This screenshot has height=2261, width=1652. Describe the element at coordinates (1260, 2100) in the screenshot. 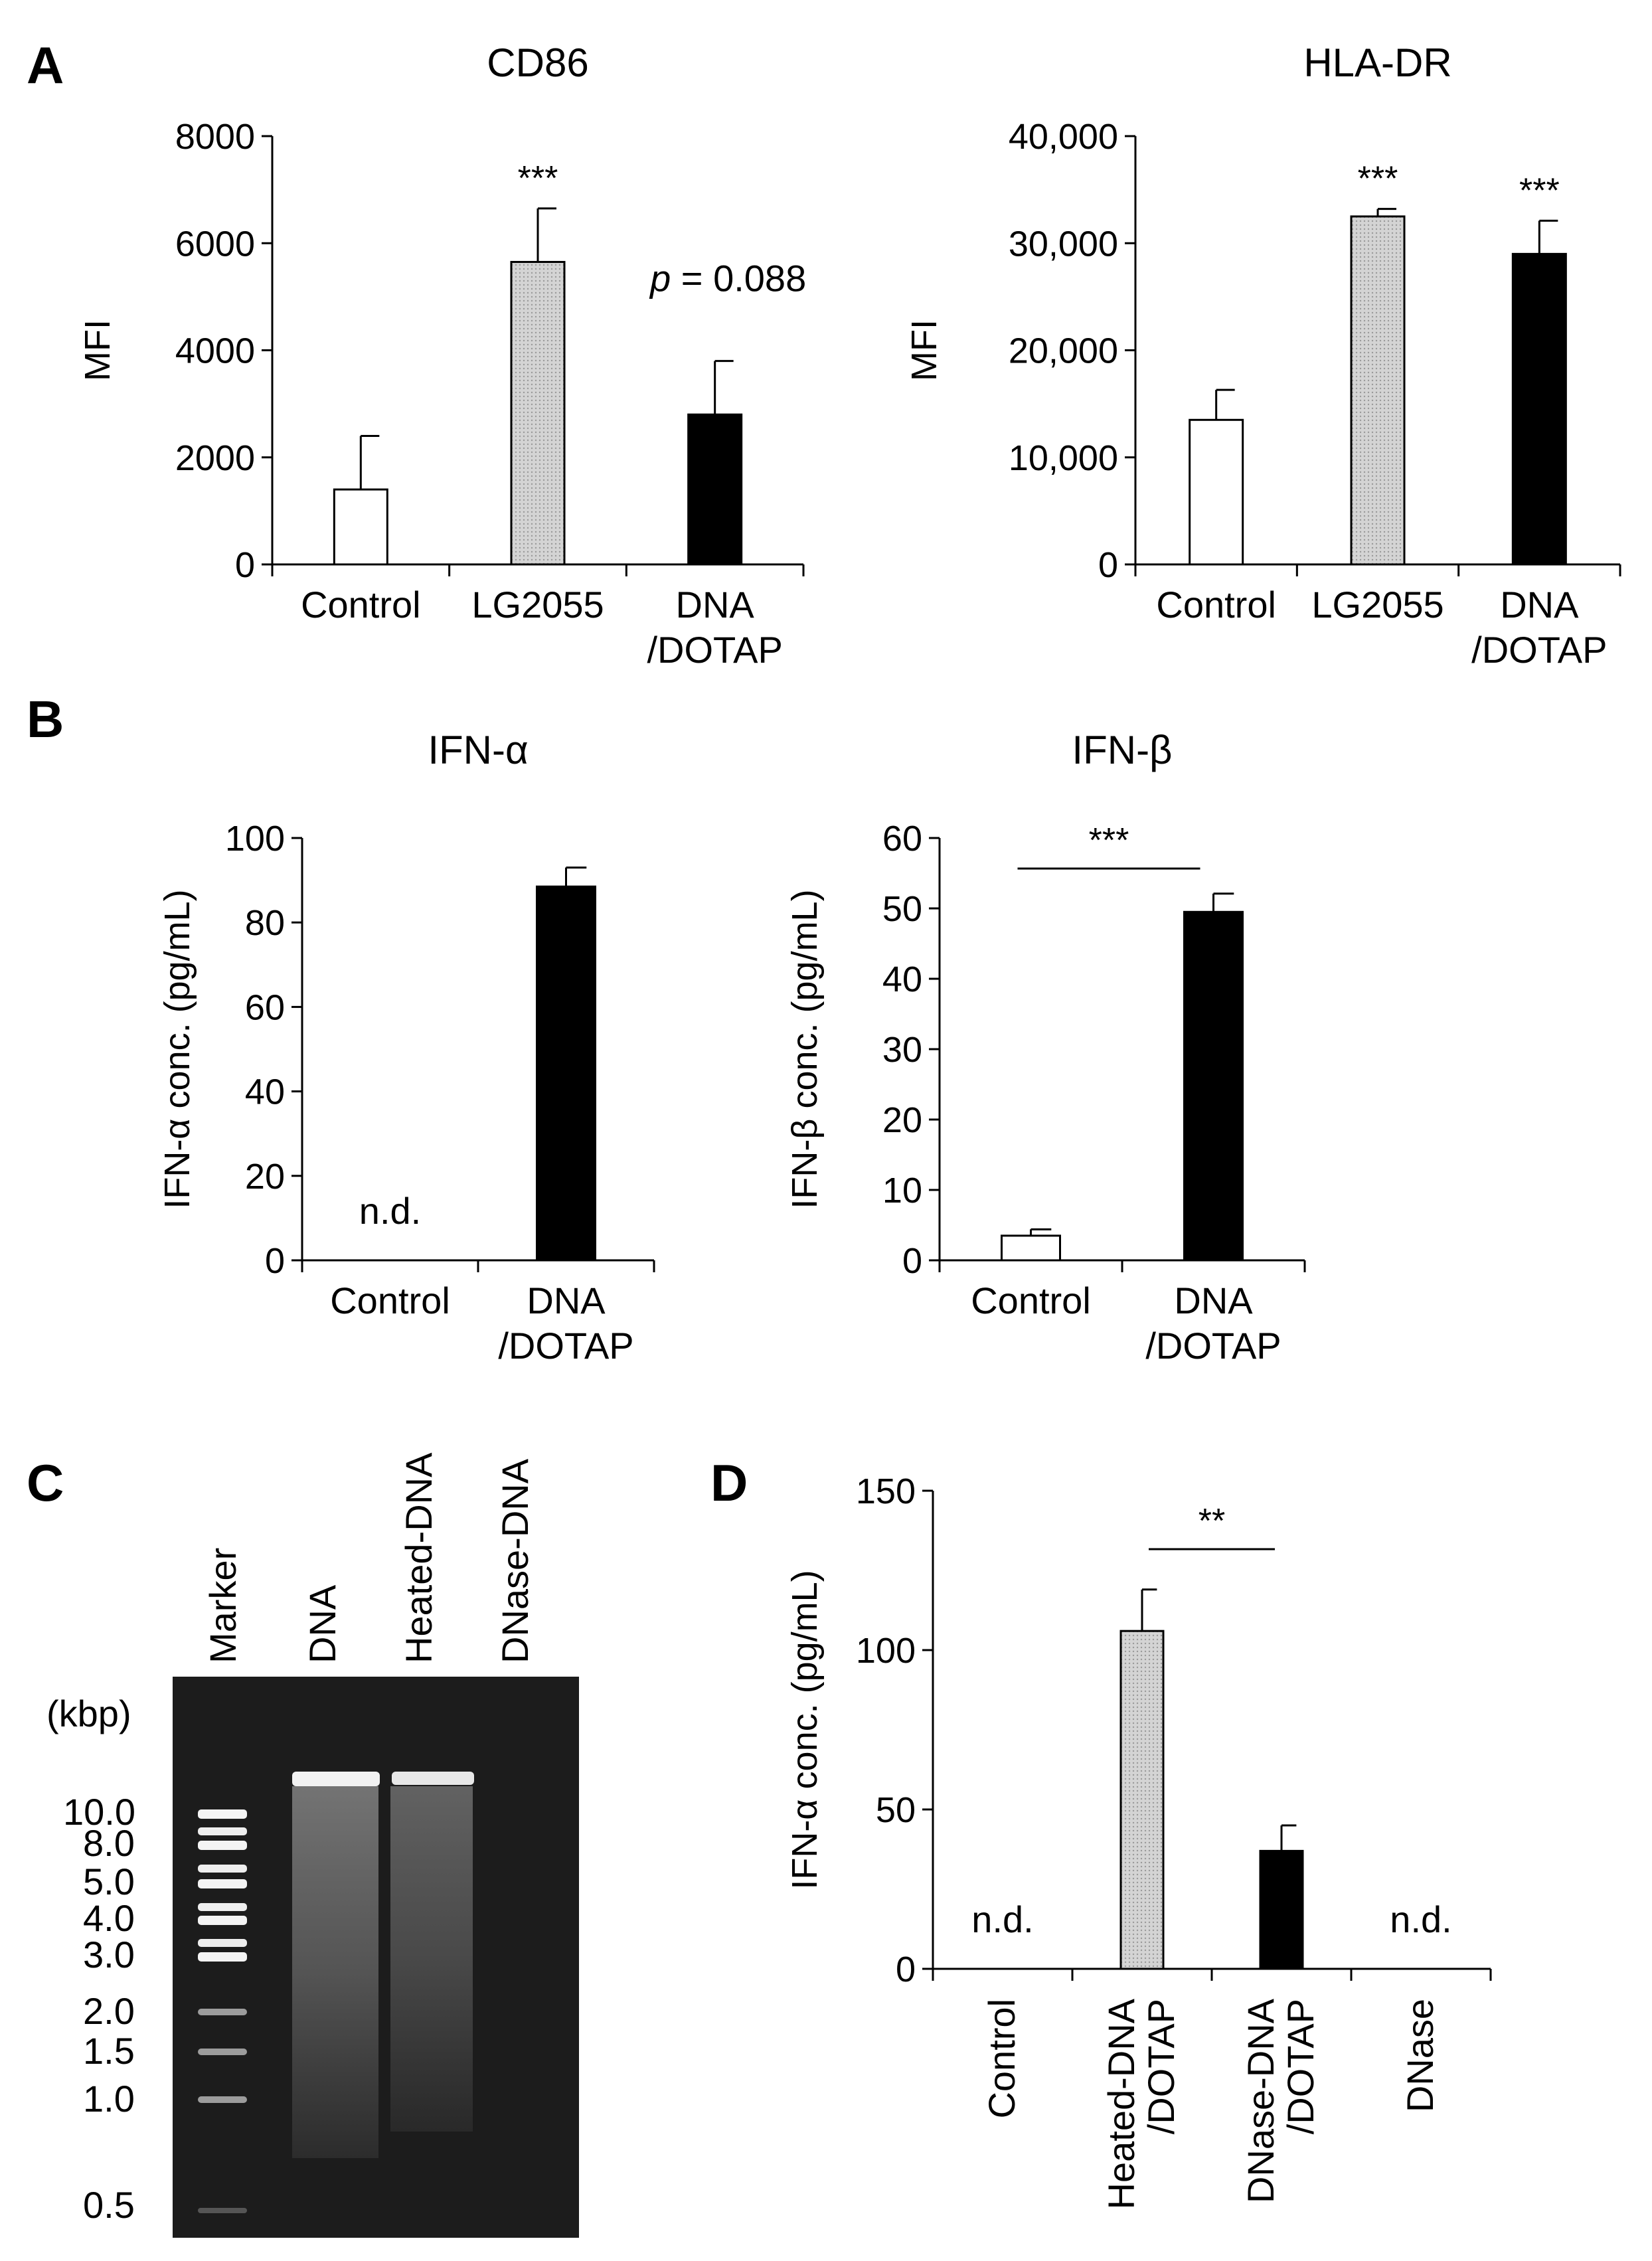

I see `category-label: DNase-DNA` at that location.